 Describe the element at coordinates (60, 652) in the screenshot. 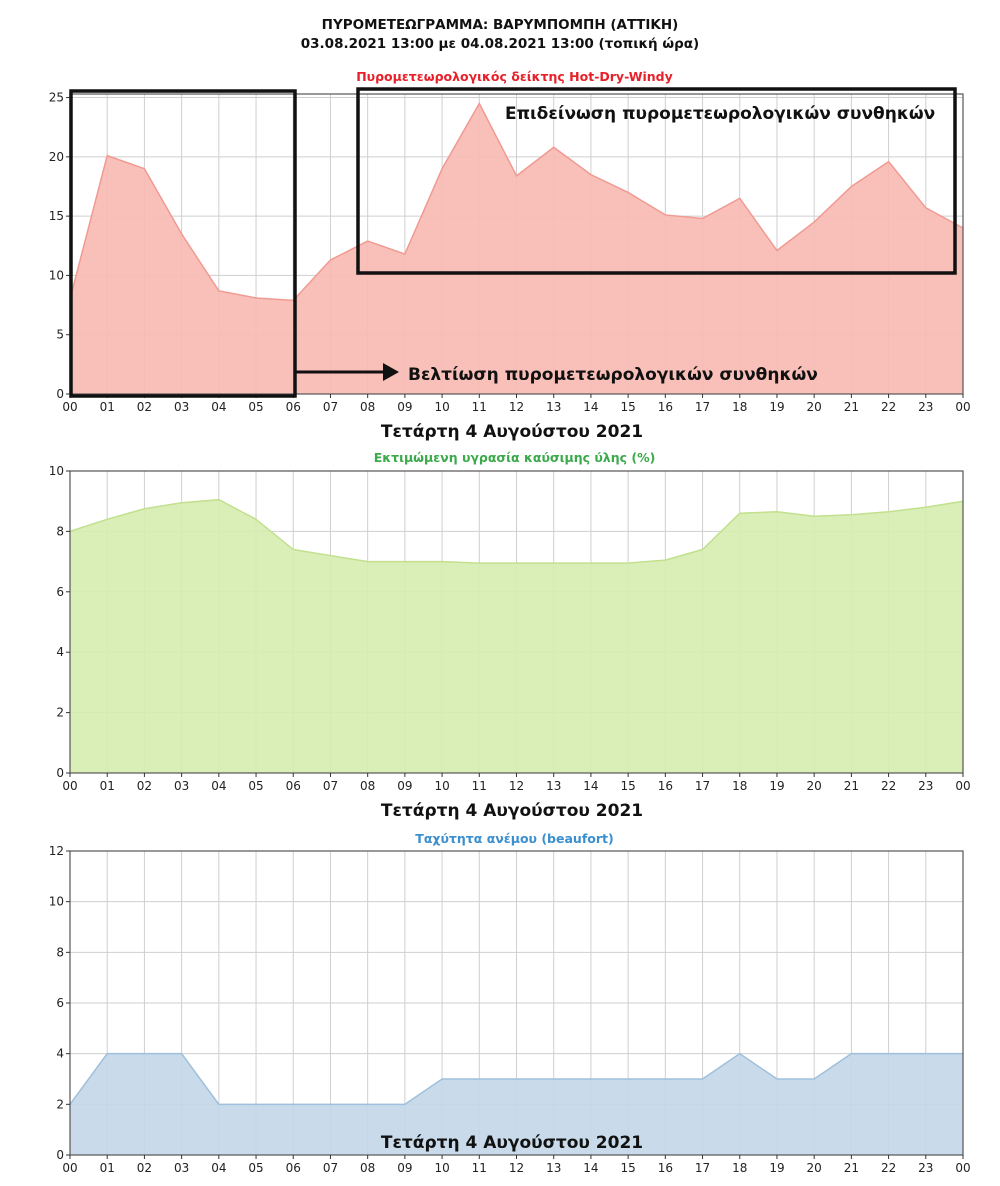

I see `y-tick-label: 4` at that location.